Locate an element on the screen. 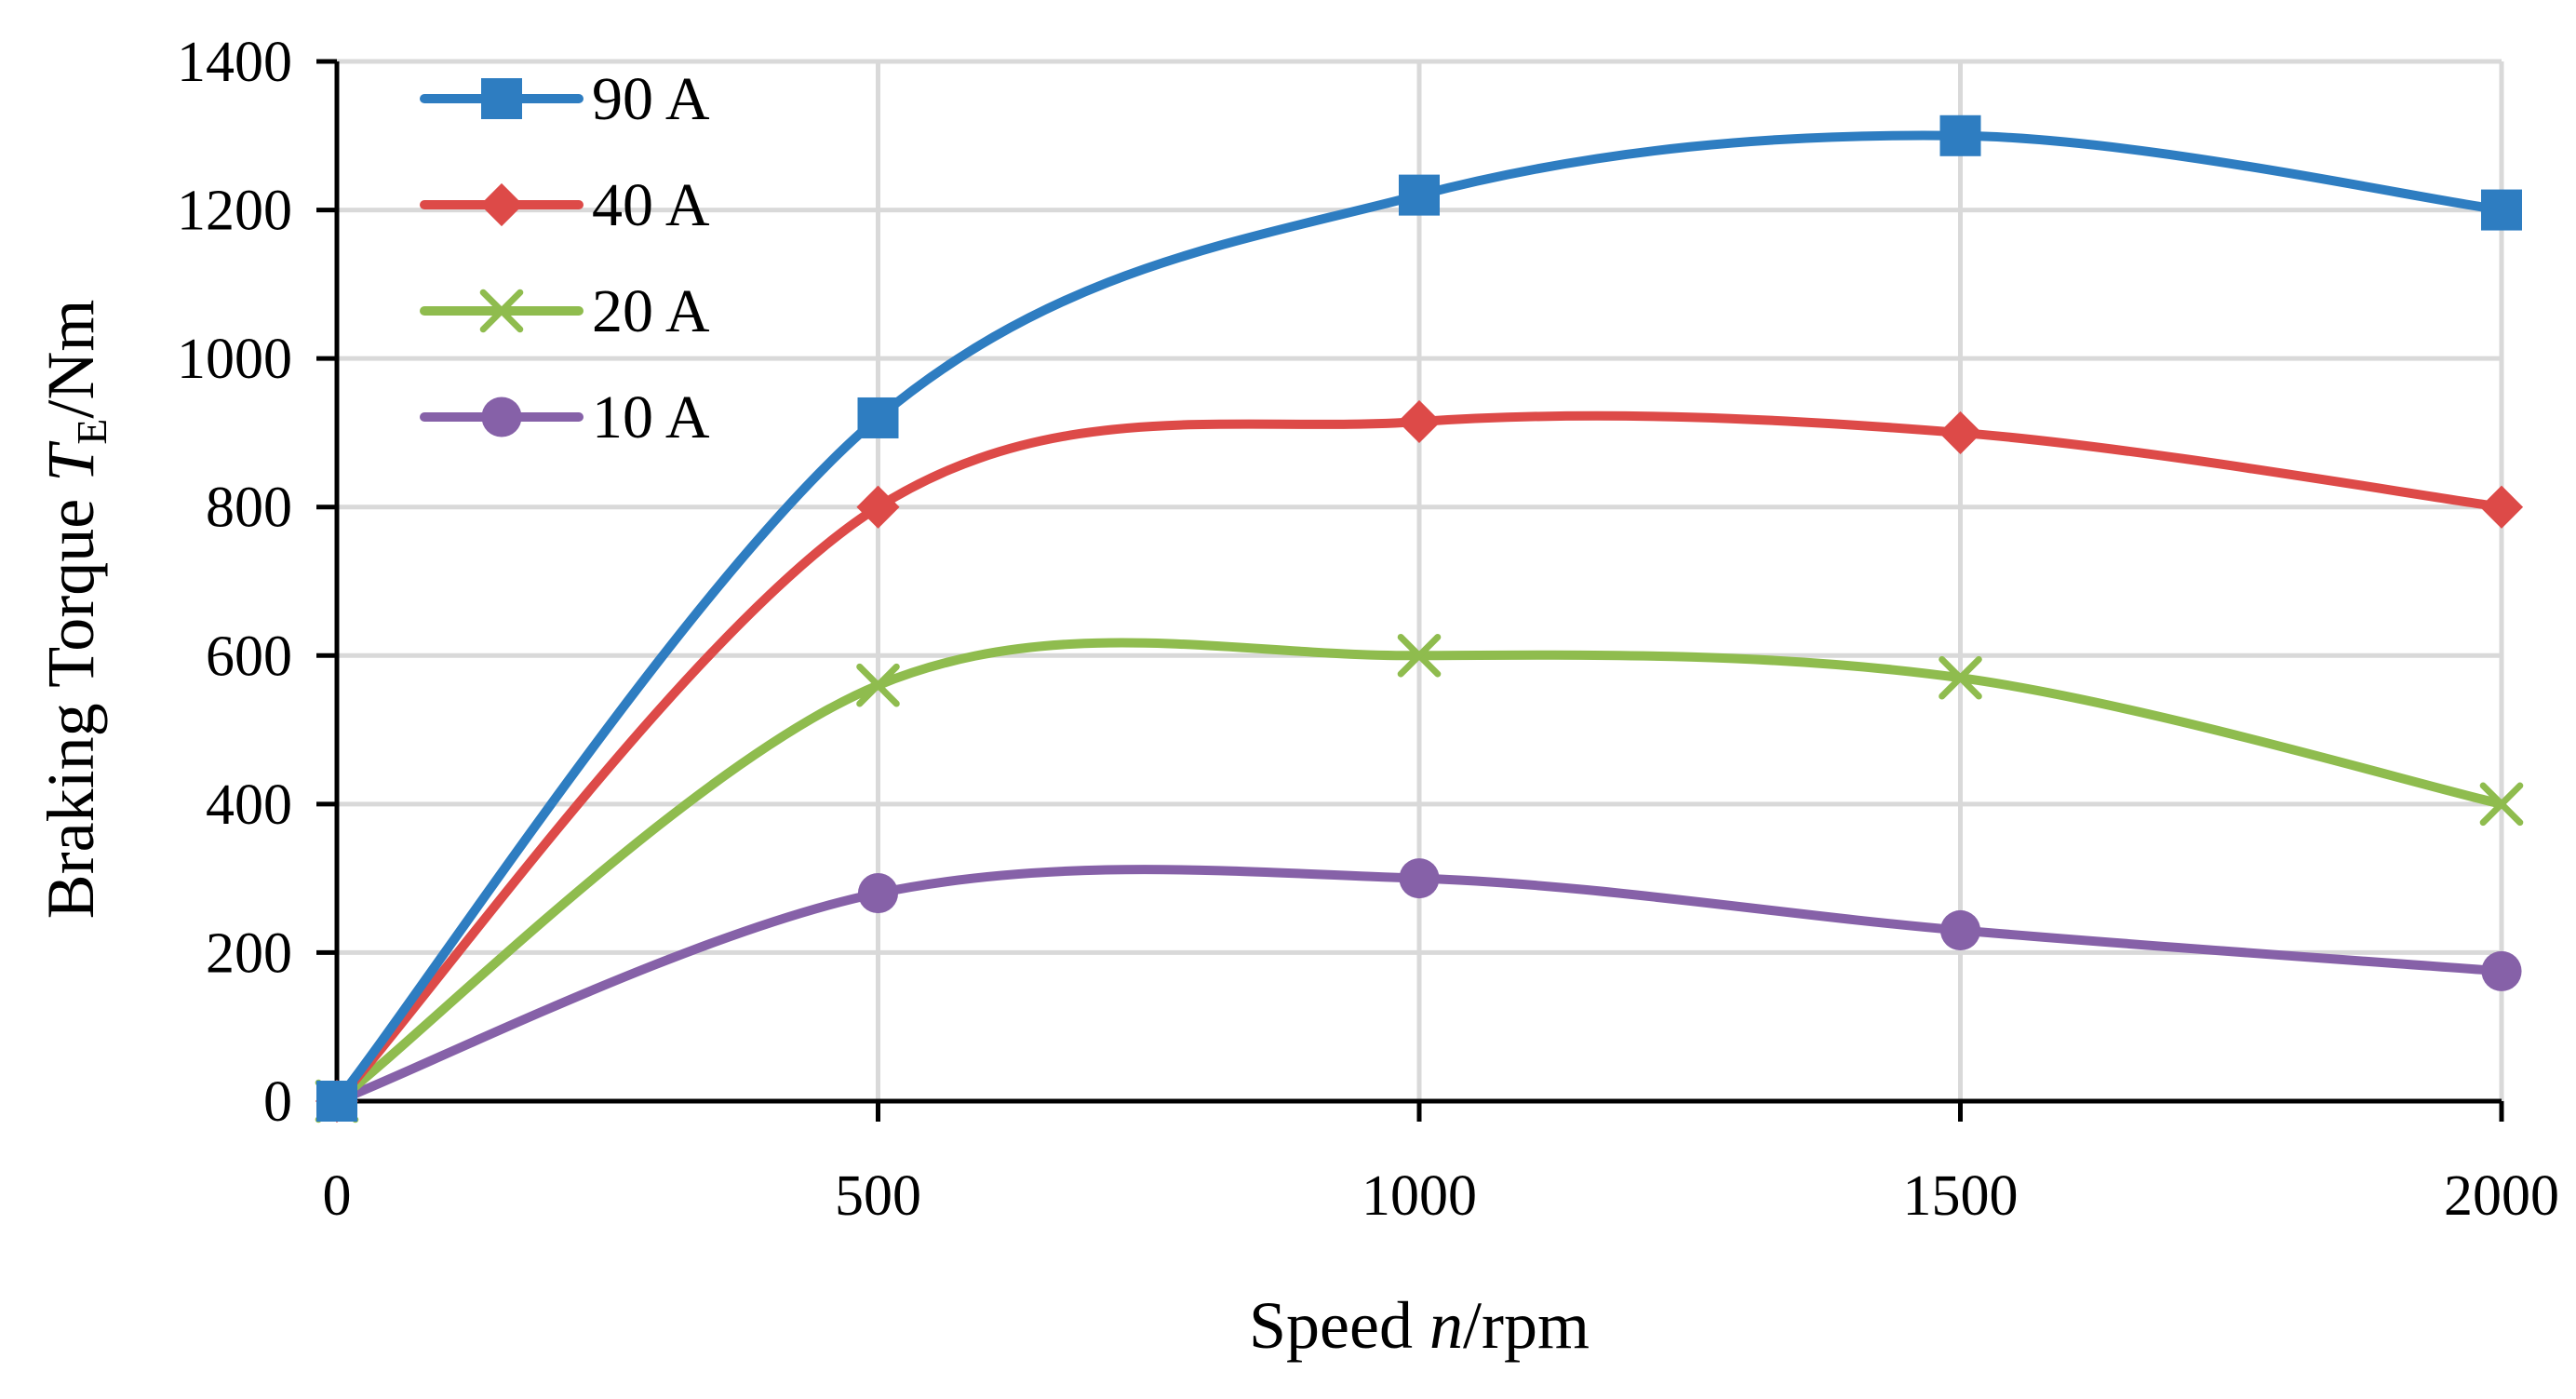  y-tick-label: 800 is located at coordinates (249, 509).